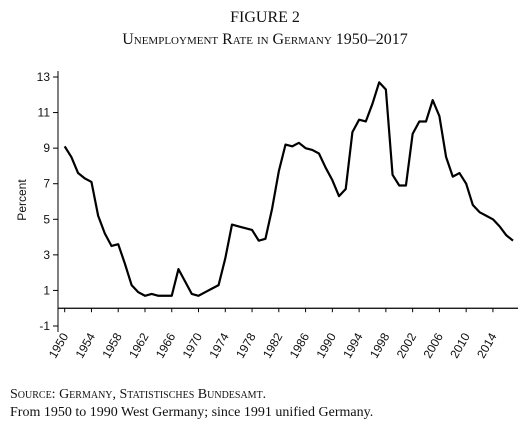 This screenshot has width=530, height=439. I want to click on x-tick-label: 1958, so click(112, 345).